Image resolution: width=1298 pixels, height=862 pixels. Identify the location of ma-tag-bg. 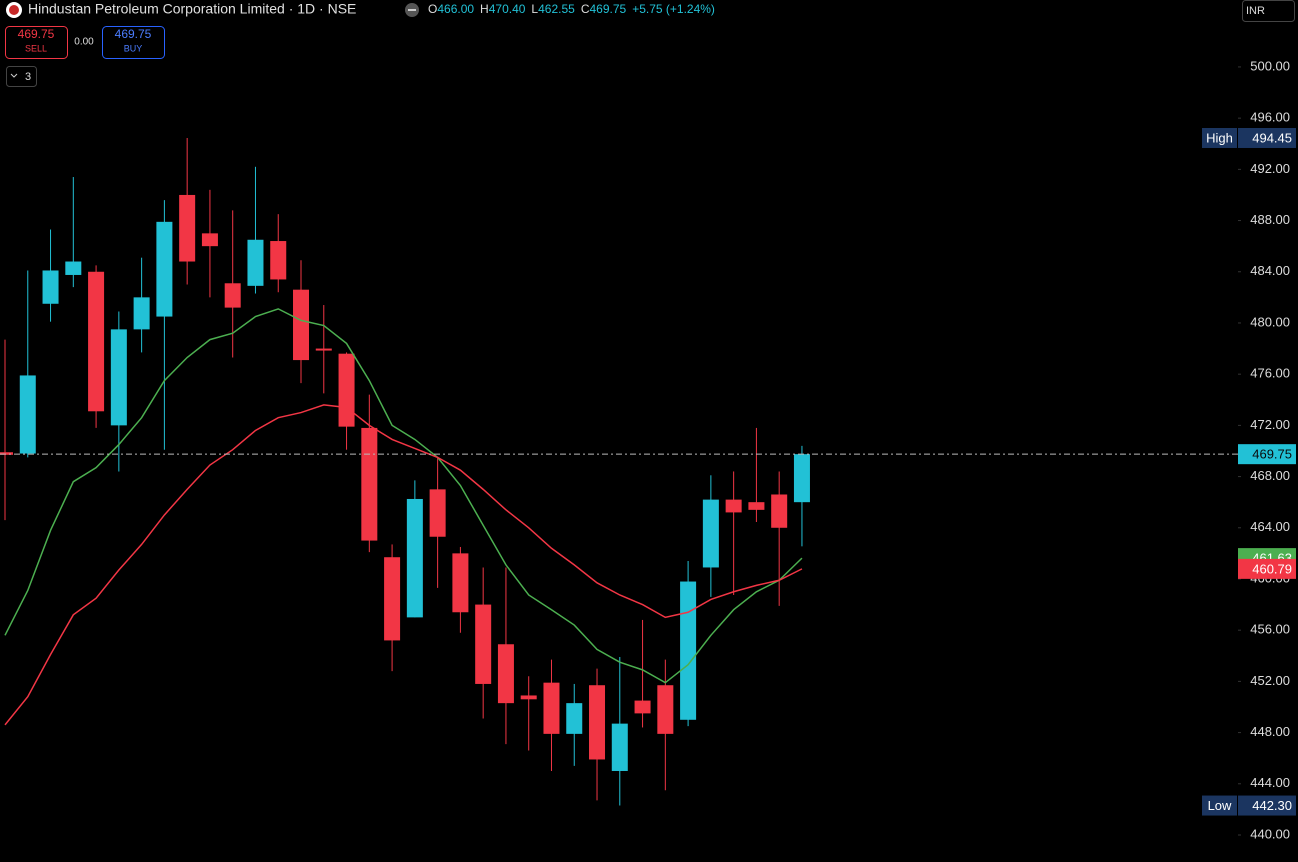
(1267, 568).